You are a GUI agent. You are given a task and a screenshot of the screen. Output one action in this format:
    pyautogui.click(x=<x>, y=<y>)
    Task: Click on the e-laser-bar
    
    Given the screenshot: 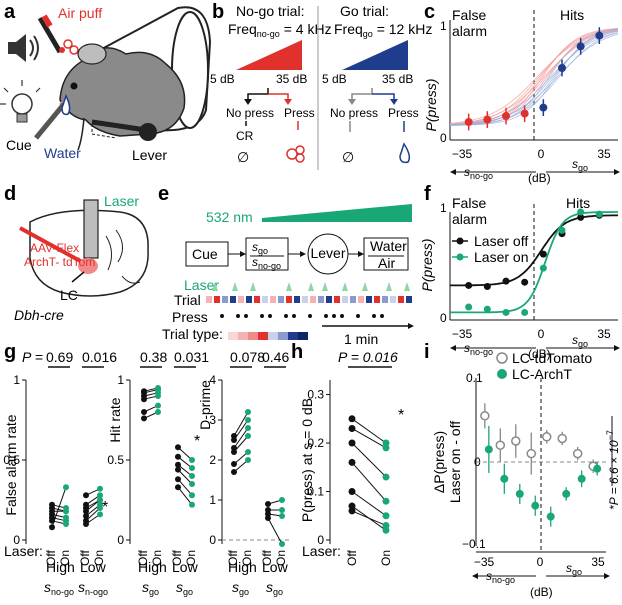 What is the action you would take?
    pyautogui.click(x=337, y=213)
    